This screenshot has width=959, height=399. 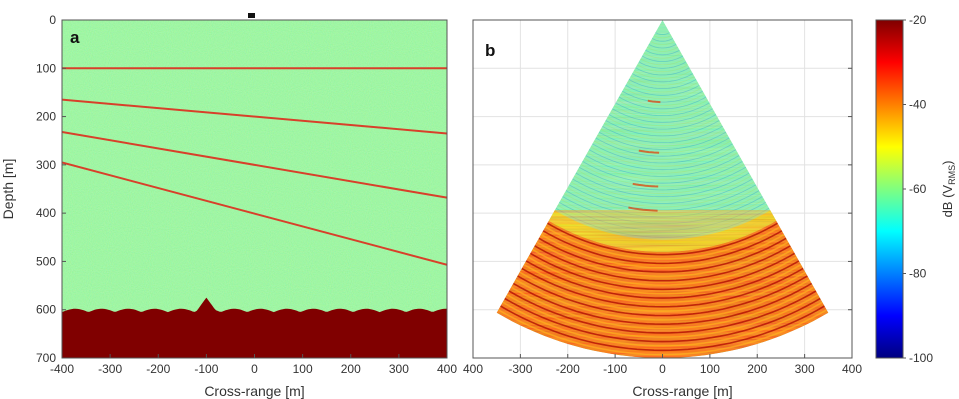 I want to click on y-tick-label: 500, so click(x=46, y=261).